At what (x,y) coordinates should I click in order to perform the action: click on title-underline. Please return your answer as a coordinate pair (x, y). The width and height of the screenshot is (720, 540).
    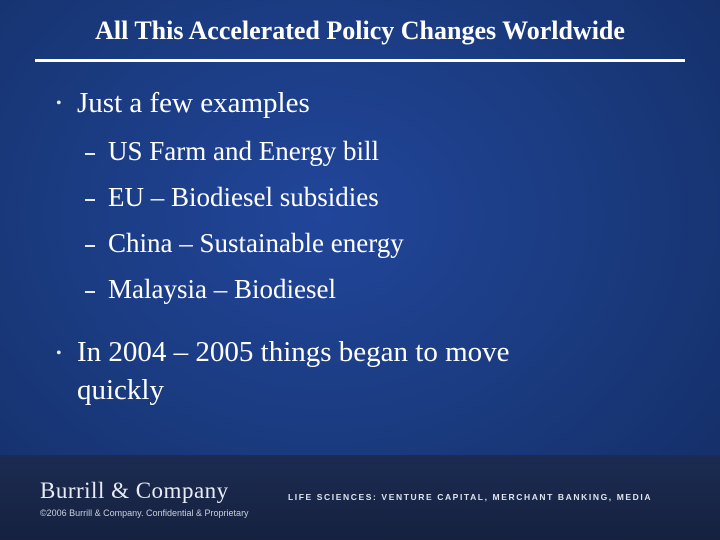
    Looking at the image, I should click on (360, 60).